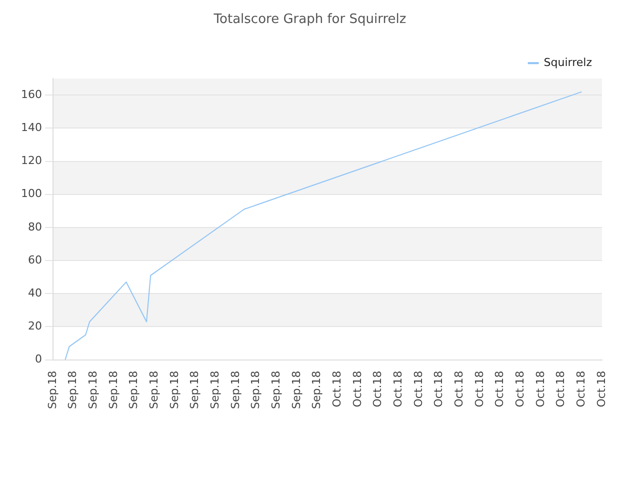 The width and height of the screenshot is (640, 480). I want to click on y-tick-label: 20, so click(35, 326).